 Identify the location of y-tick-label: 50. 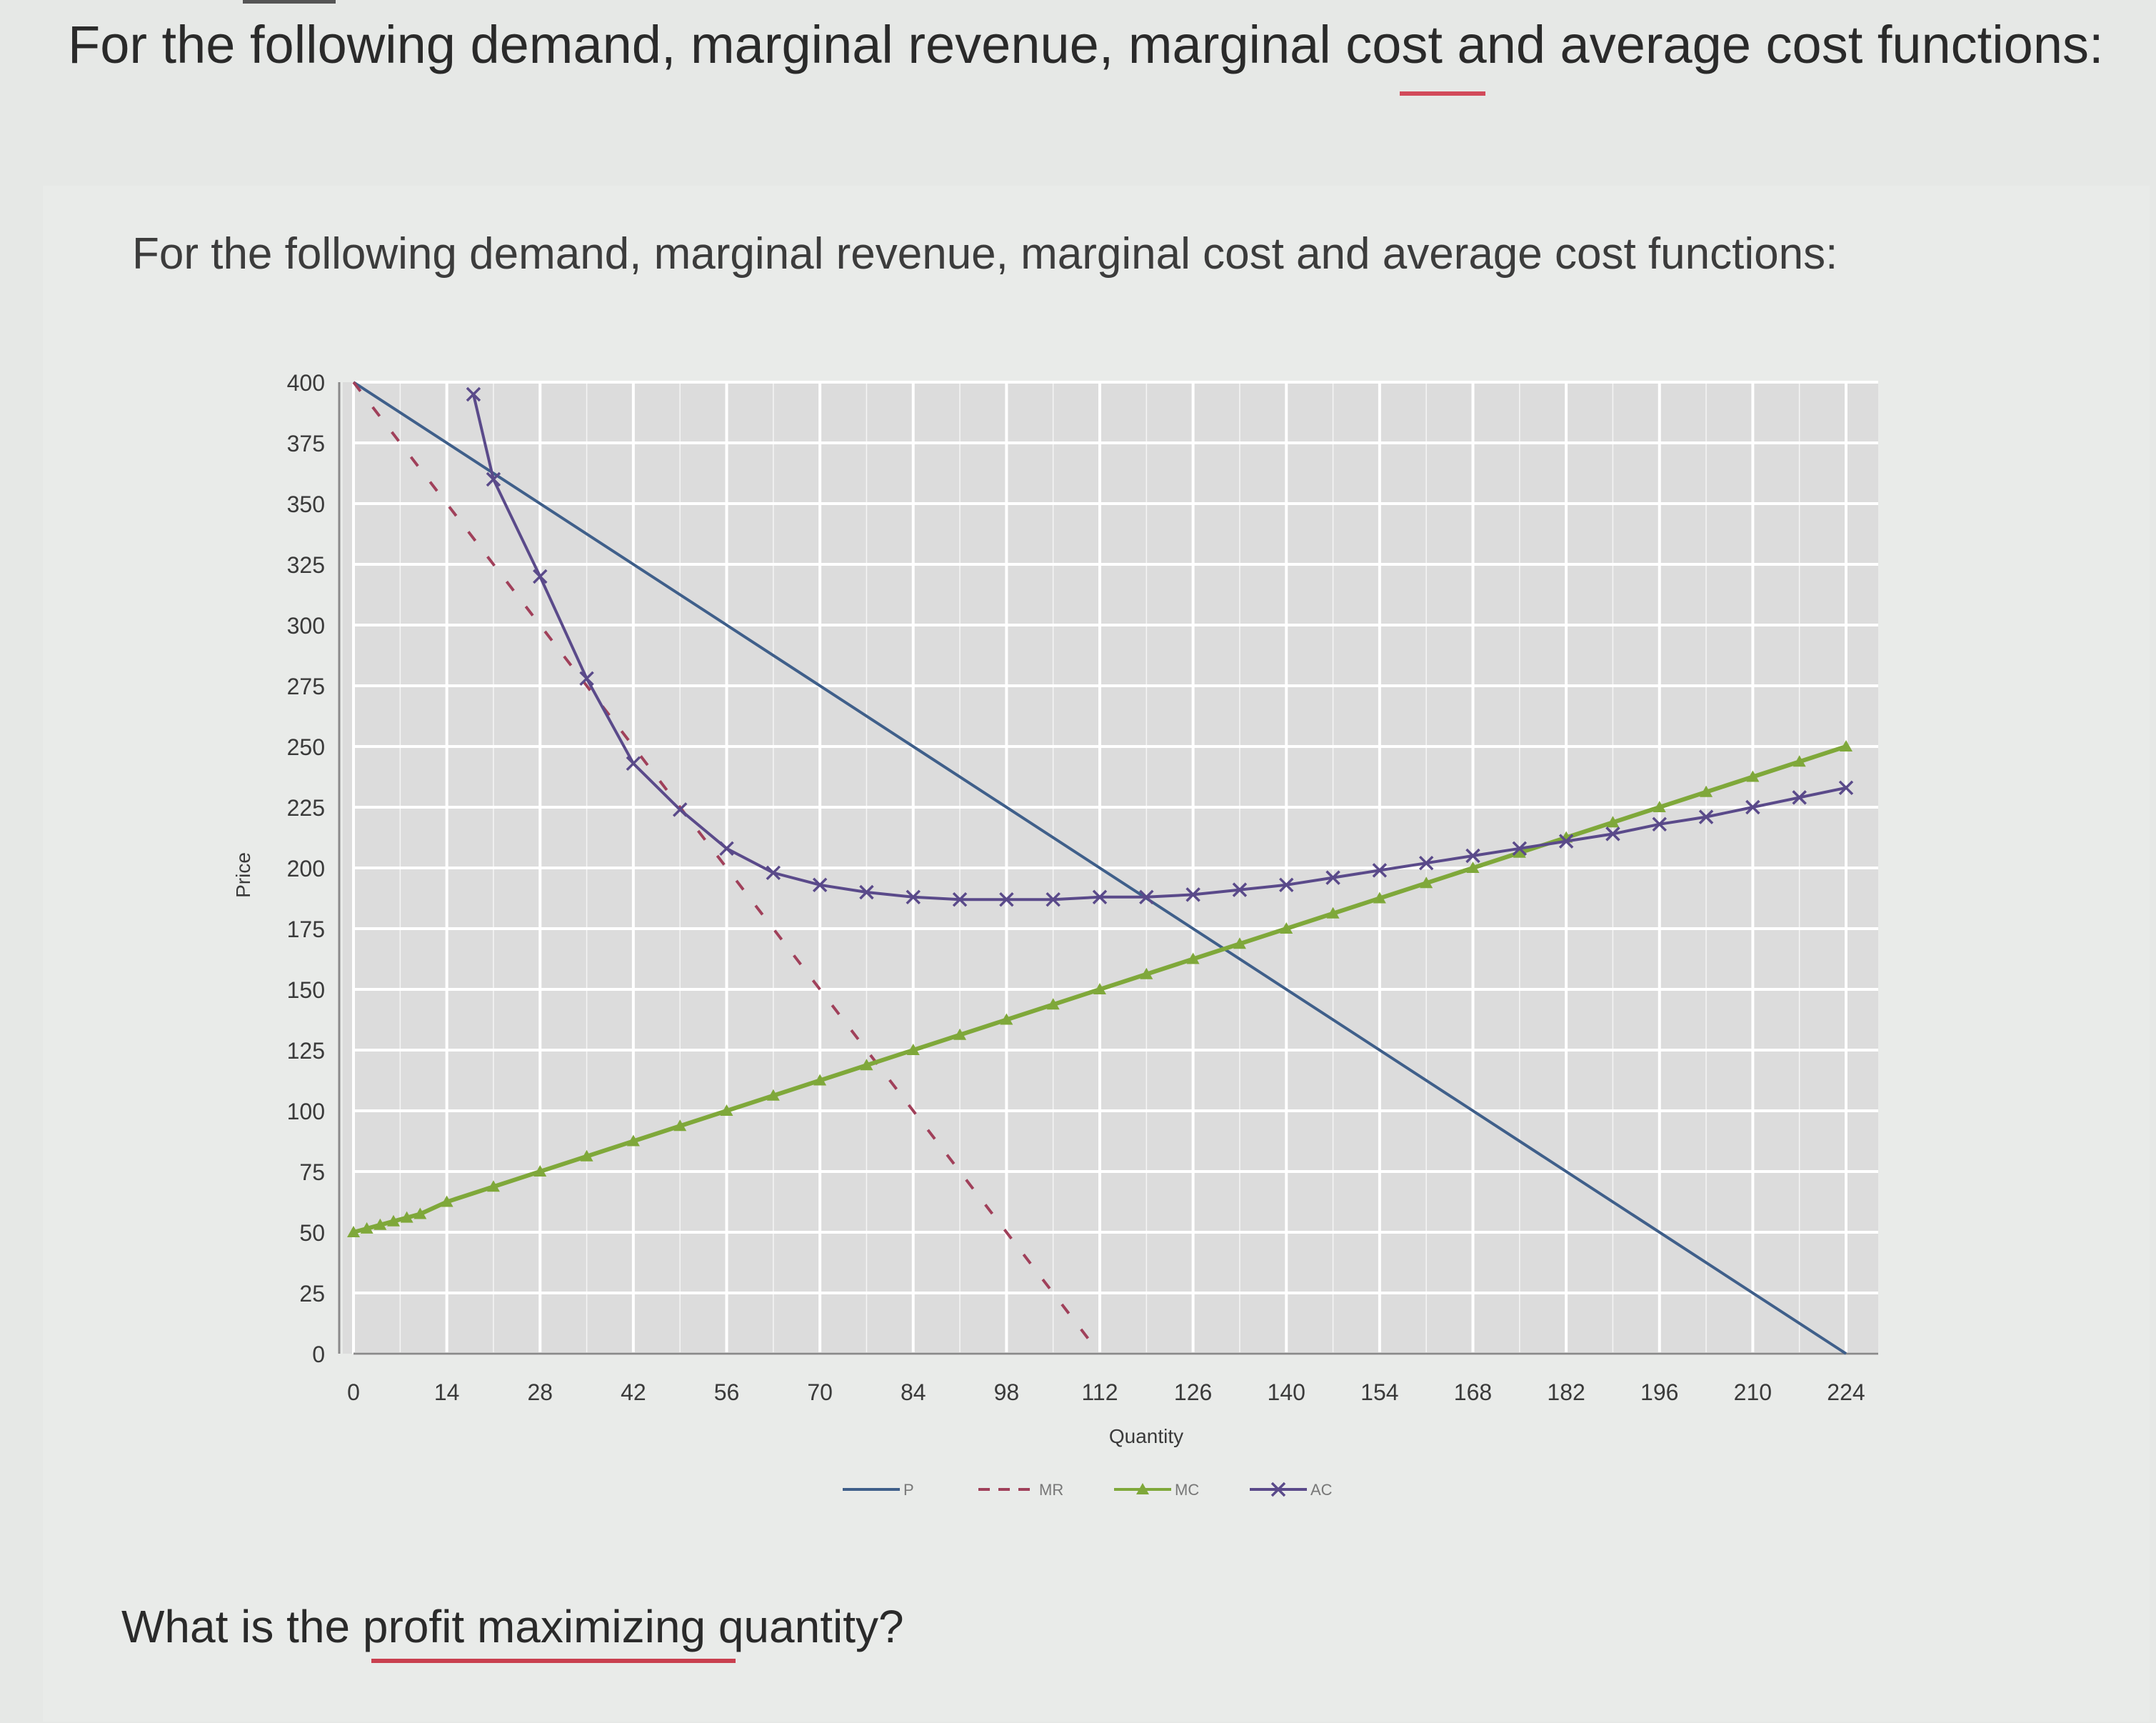
(312, 1233).